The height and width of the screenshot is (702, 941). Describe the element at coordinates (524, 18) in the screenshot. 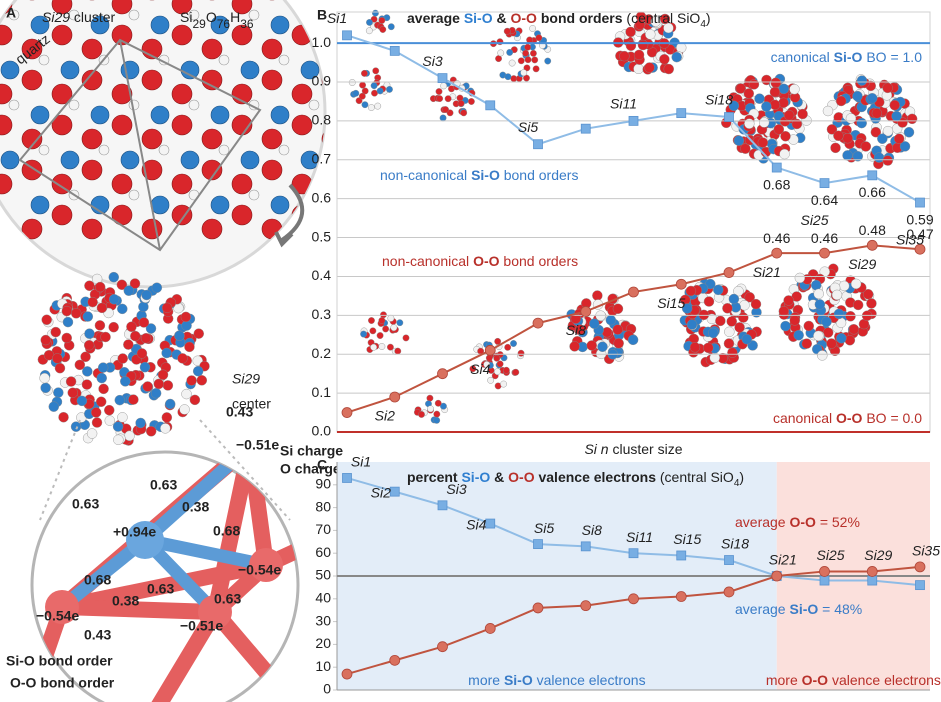

I see `chart-title-part: O-O` at that location.